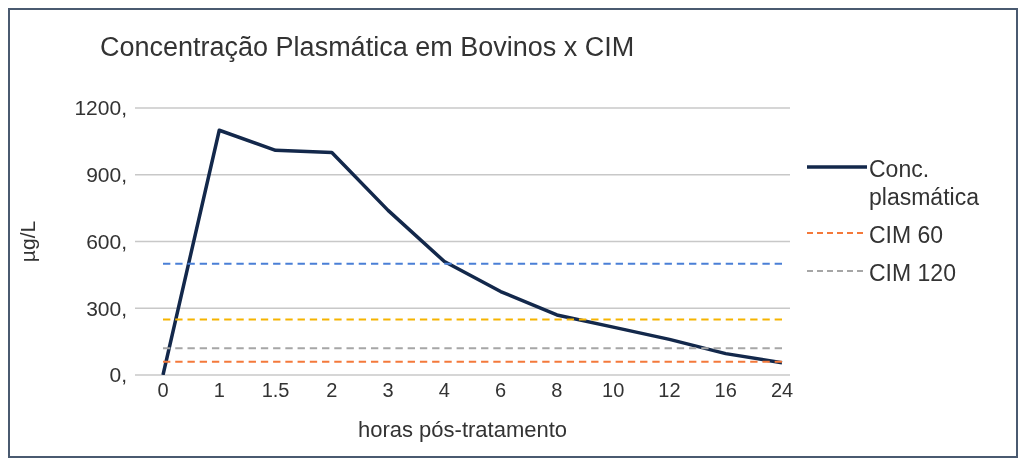  I want to click on x-tick-label: 0, so click(163, 390).